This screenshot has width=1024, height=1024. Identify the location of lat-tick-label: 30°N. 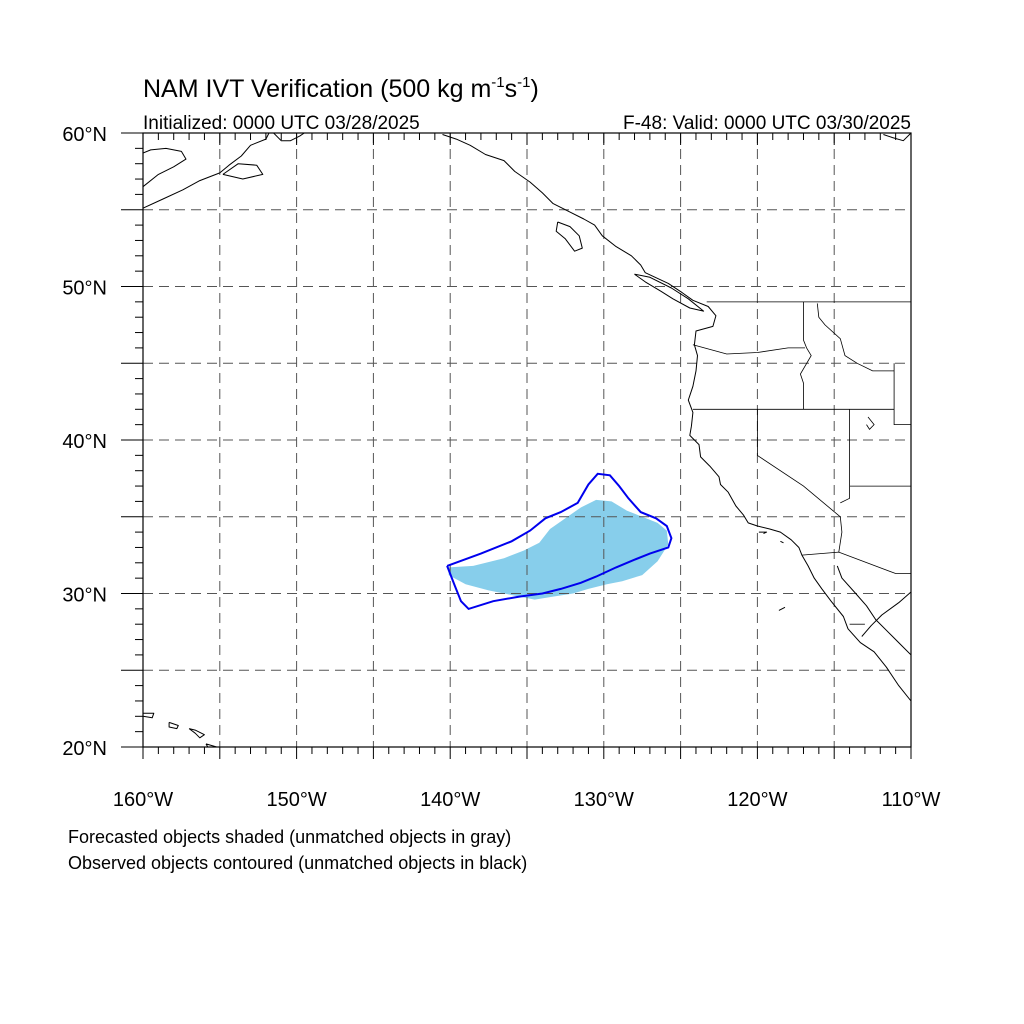
(84, 596).